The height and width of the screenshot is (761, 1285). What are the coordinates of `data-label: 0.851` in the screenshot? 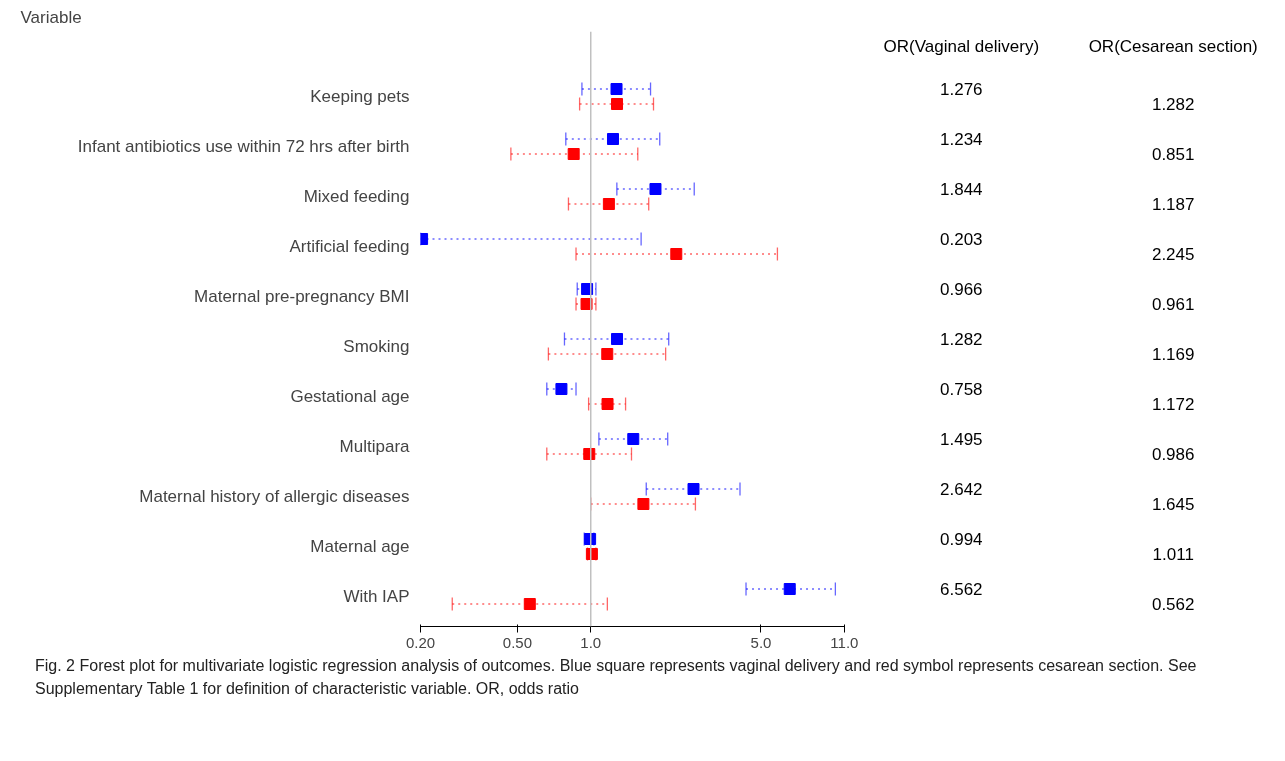 It's located at (1173, 154).